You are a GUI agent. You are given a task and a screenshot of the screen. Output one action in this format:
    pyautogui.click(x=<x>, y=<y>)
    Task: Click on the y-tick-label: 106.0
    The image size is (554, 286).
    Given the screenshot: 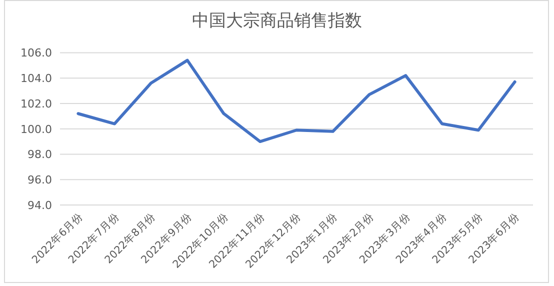 What is the action you would take?
    pyautogui.click(x=36, y=53)
    